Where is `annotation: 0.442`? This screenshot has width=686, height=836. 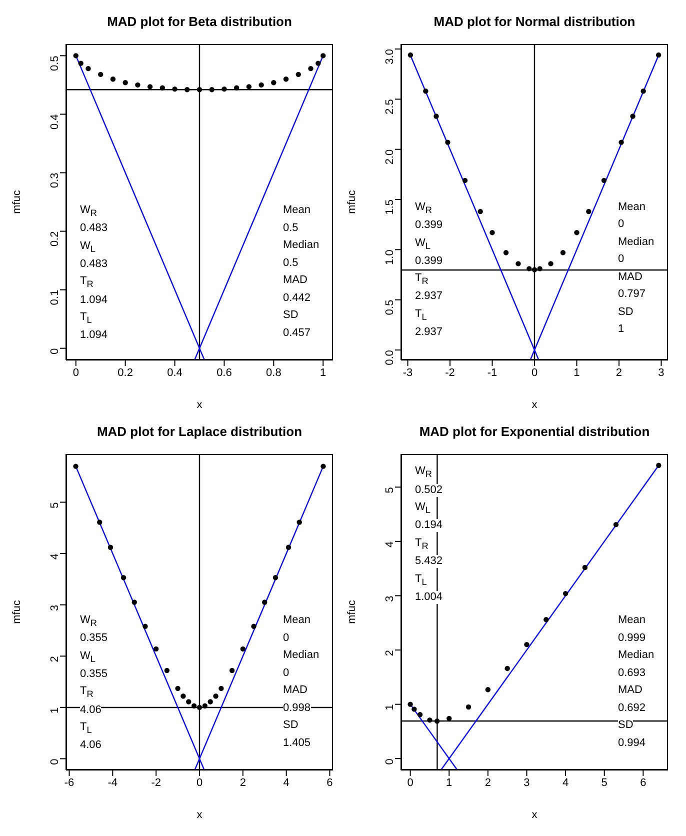 annotation: 0.442 is located at coordinates (297, 298).